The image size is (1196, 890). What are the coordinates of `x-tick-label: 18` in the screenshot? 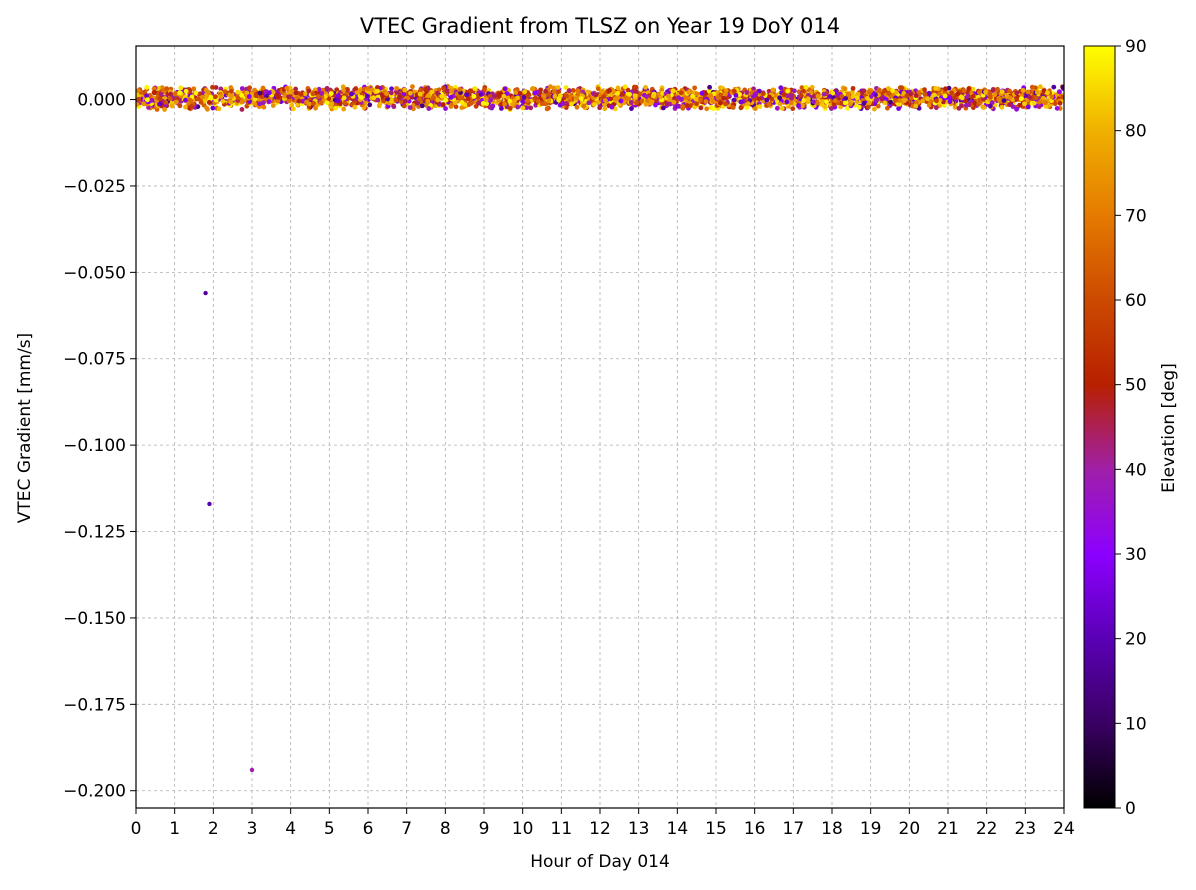 It's located at (832, 829).